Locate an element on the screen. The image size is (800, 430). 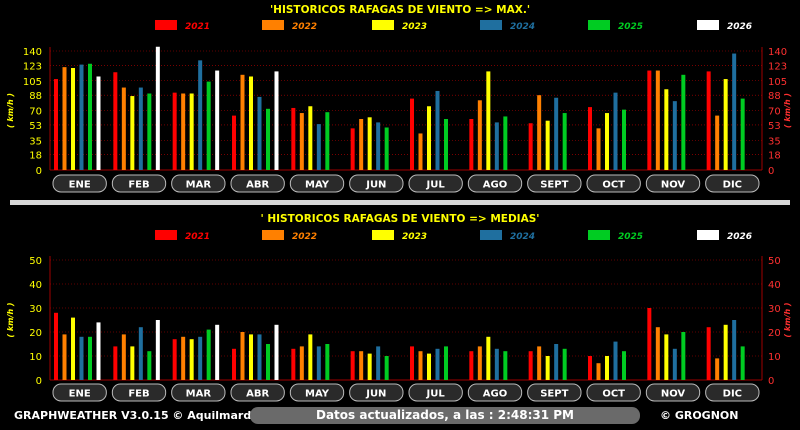
legend-swatch-2021 is located at coordinates (166, 25).